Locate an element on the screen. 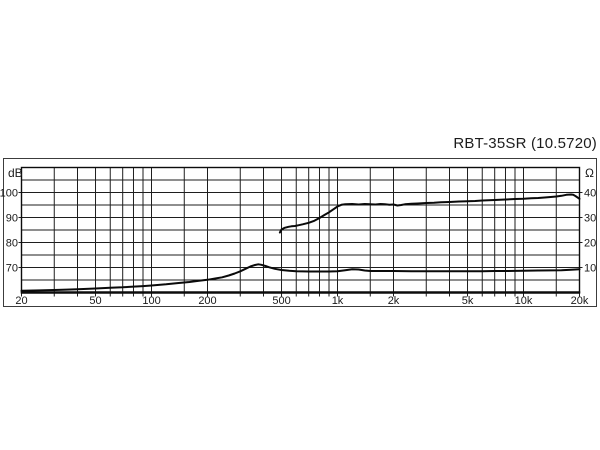 This screenshot has width=600, height=450. y-left-tick-label: 80 is located at coordinates (12, 244).